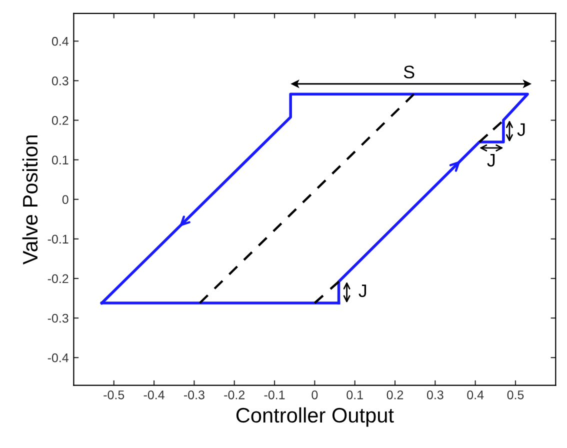 This screenshot has height=448, width=567. Describe the element at coordinates (114, 395) in the screenshot. I see `x-tick-label: -0.5` at that location.